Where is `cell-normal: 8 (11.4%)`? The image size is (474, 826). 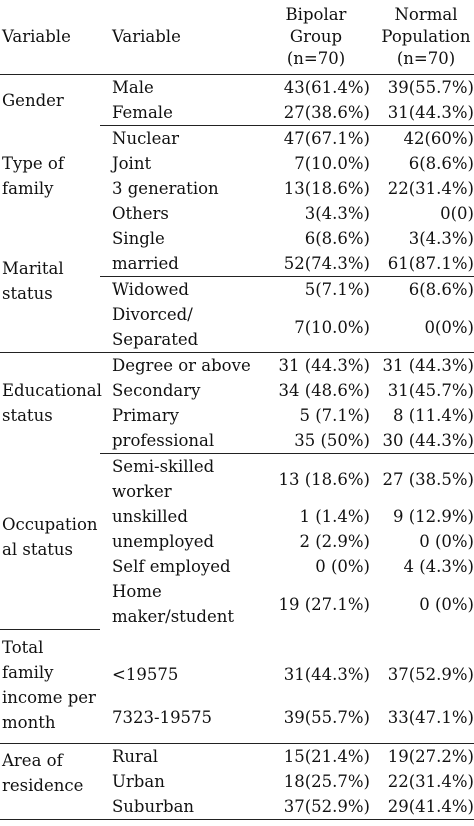
cell-normal: 8 (11.4%) is located at coordinates (423, 415).